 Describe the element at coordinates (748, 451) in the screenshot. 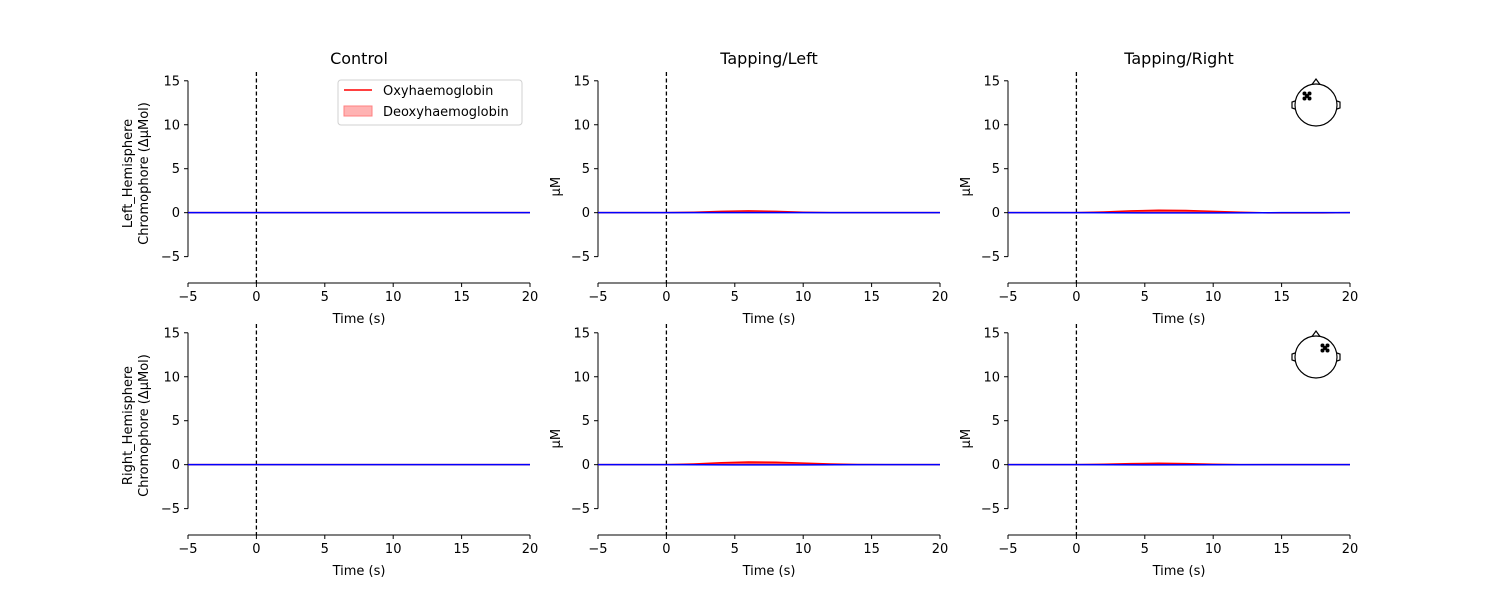

I see `panel-5: −5 0 5 10 15 −5 0 5 10 15 20 Time (s) μM` at that location.